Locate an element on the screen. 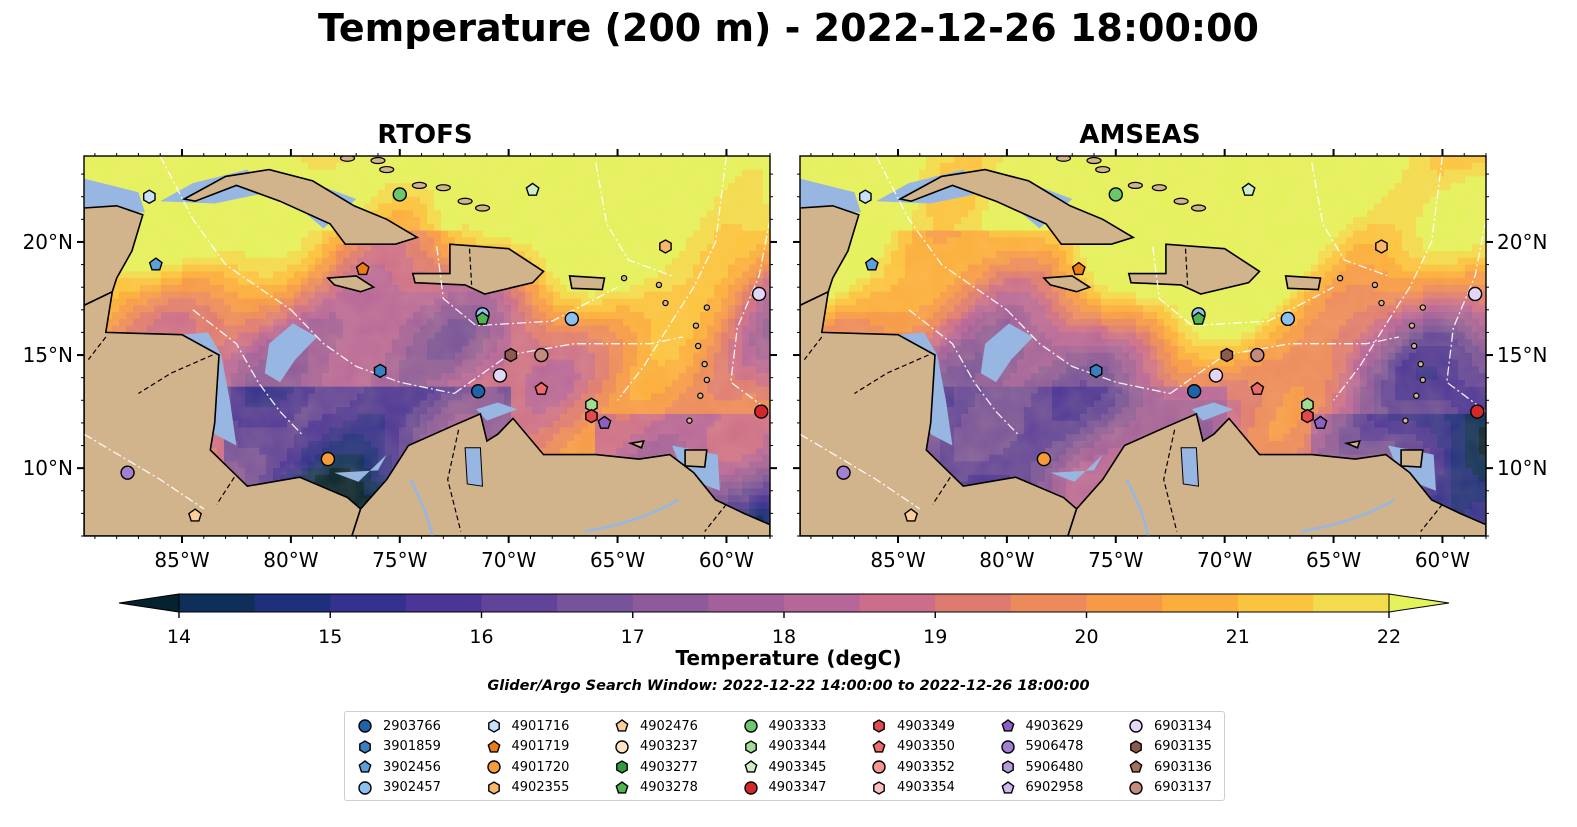  legend-item: 3902457 is located at coordinates (399, 788).